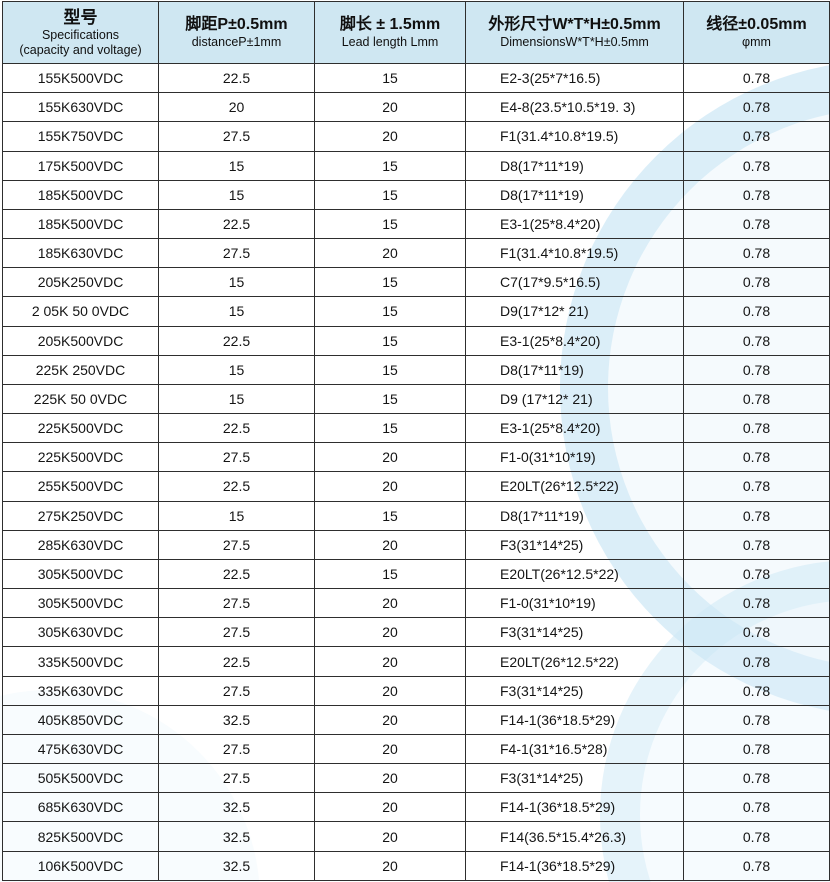 This screenshot has height=882, width=830. What do you see at coordinates (80, 17) in the screenshot?
I see `header-specifications-zh: 型号` at bounding box center [80, 17].